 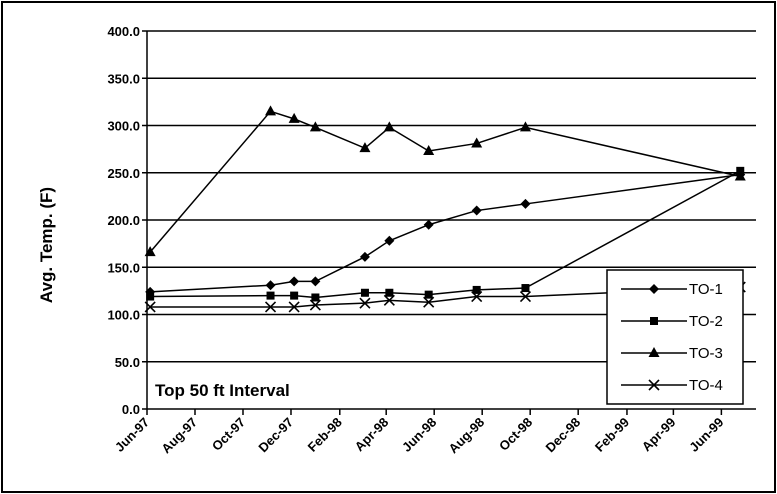 What do you see at coordinates (706, 289) in the screenshot?
I see `legend-label: TO-1` at bounding box center [706, 289].